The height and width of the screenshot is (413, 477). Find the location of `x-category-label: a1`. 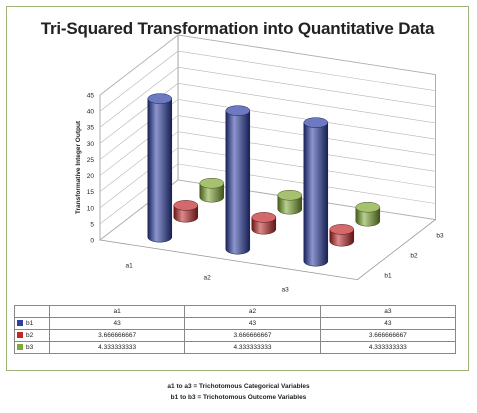

x-category-label: a1 is located at coordinates (129, 265).